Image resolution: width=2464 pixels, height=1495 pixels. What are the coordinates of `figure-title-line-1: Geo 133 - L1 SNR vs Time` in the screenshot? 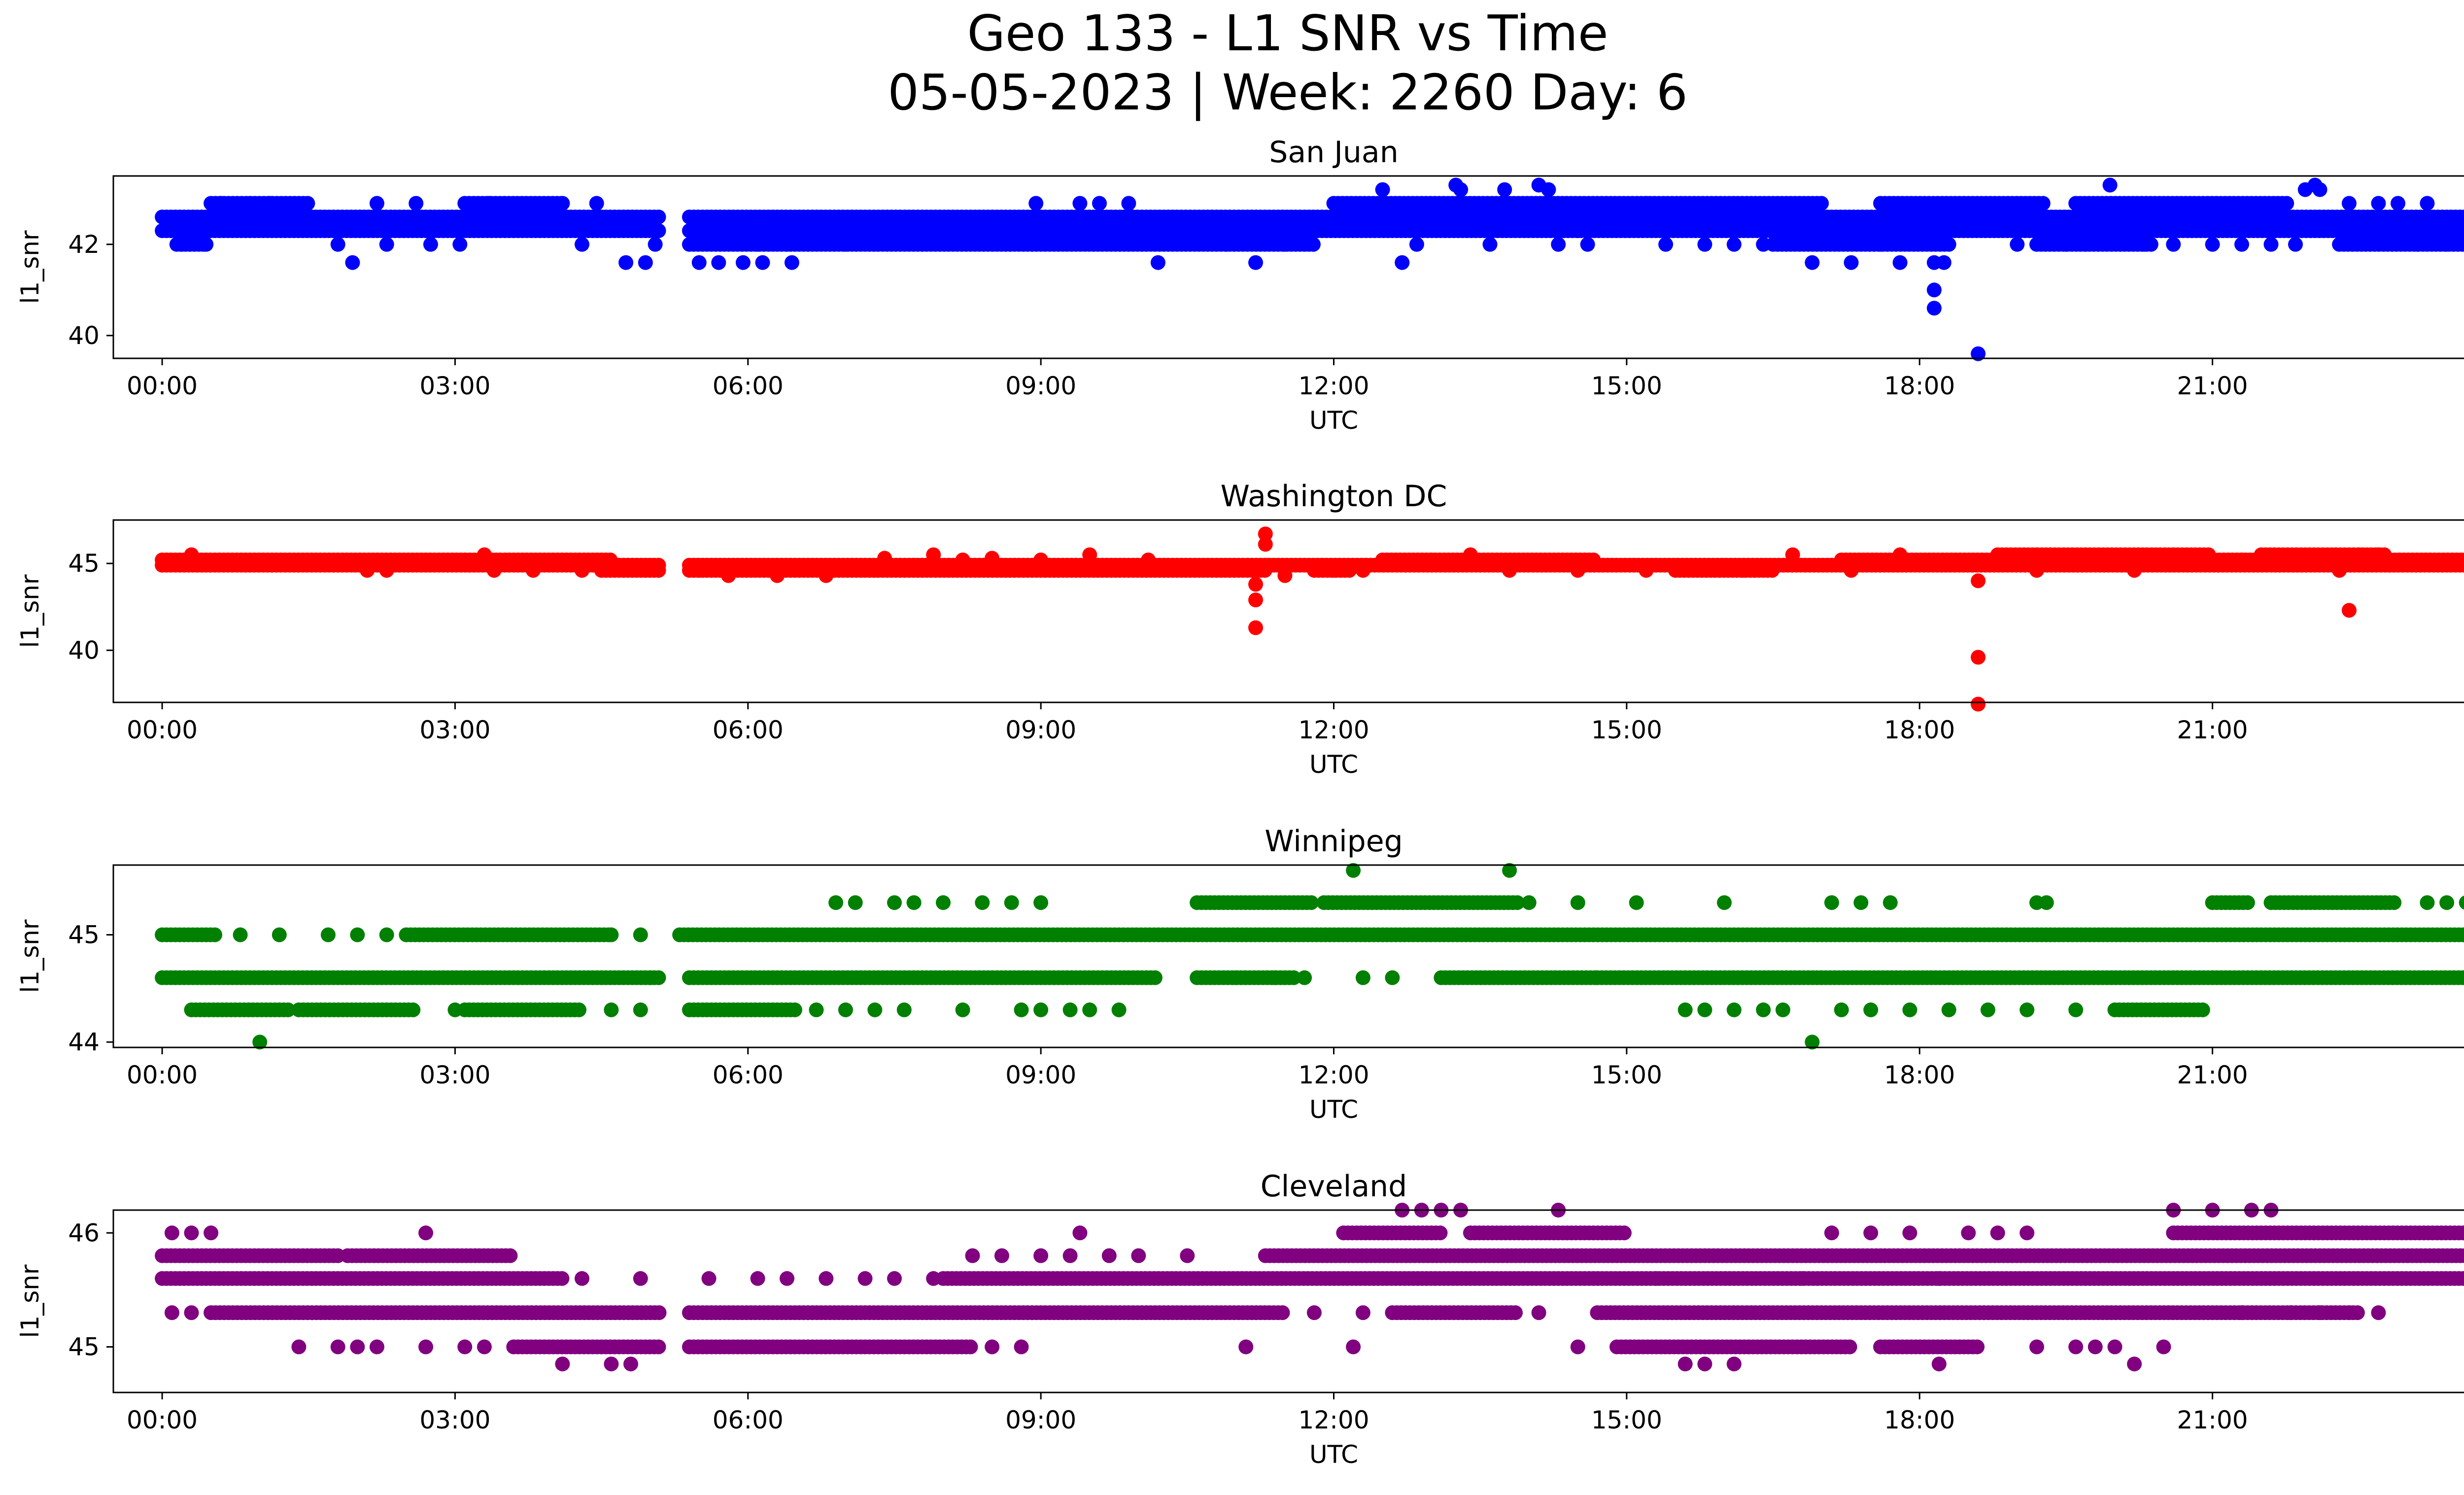 It's located at (1287, 33).